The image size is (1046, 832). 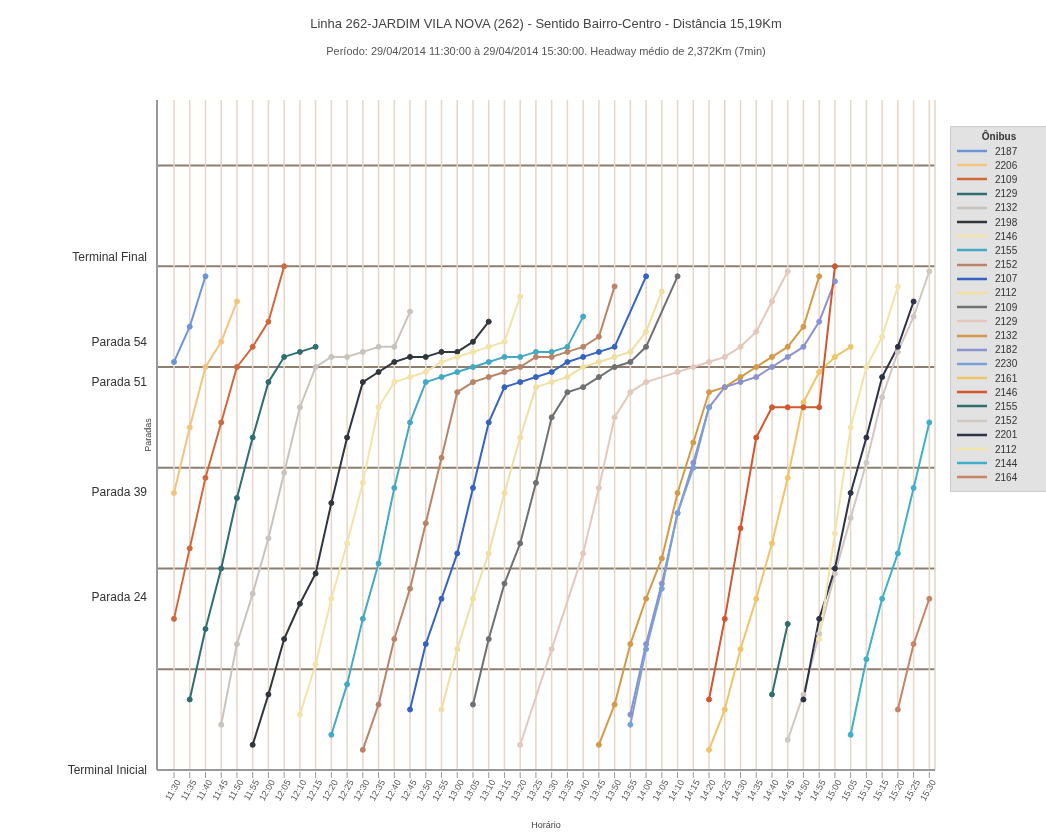 I want to click on legend-label: 2164, so click(x=1006, y=477).